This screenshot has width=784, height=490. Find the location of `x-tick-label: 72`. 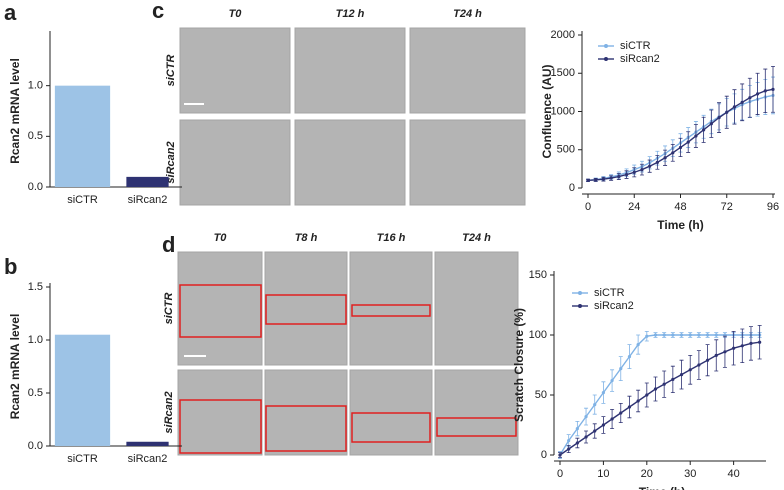

x-tick-label: 72 is located at coordinates (727, 207).